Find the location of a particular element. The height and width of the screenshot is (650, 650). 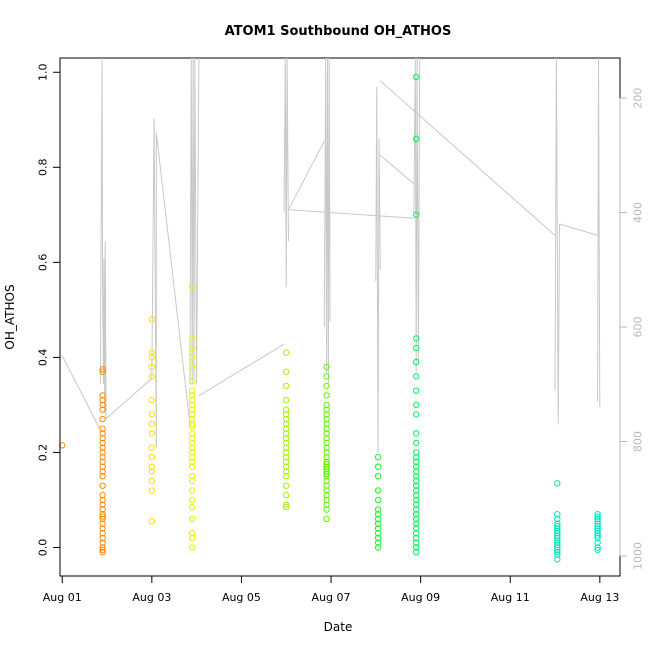

y-tick-label: 0.6 is located at coordinates (43, 263).